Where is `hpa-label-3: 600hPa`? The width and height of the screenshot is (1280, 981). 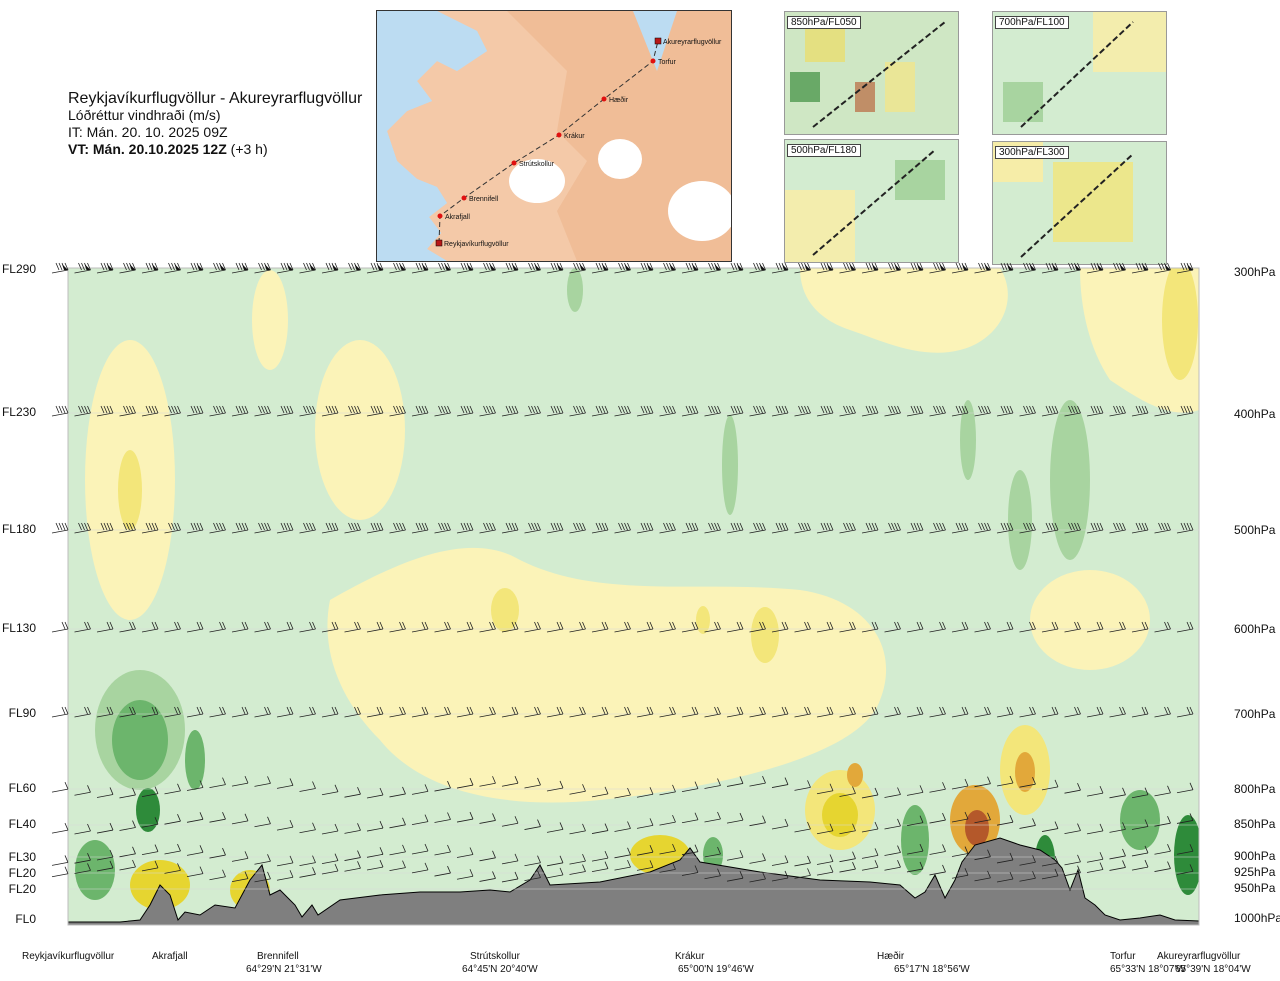
hpa-label-3: 600hPa is located at coordinates (1255, 629).